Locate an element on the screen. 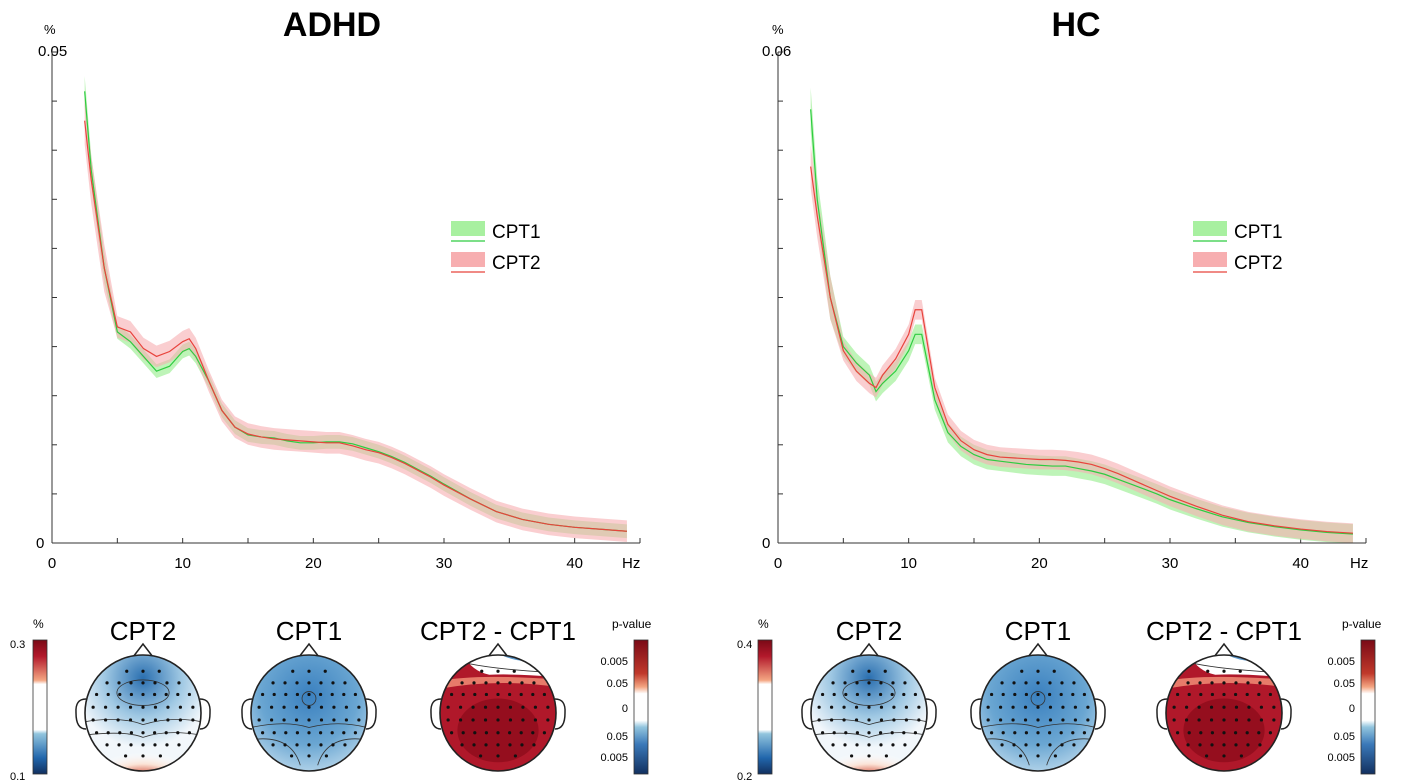  pvalue-colorbar is located at coordinates (1368, 707).